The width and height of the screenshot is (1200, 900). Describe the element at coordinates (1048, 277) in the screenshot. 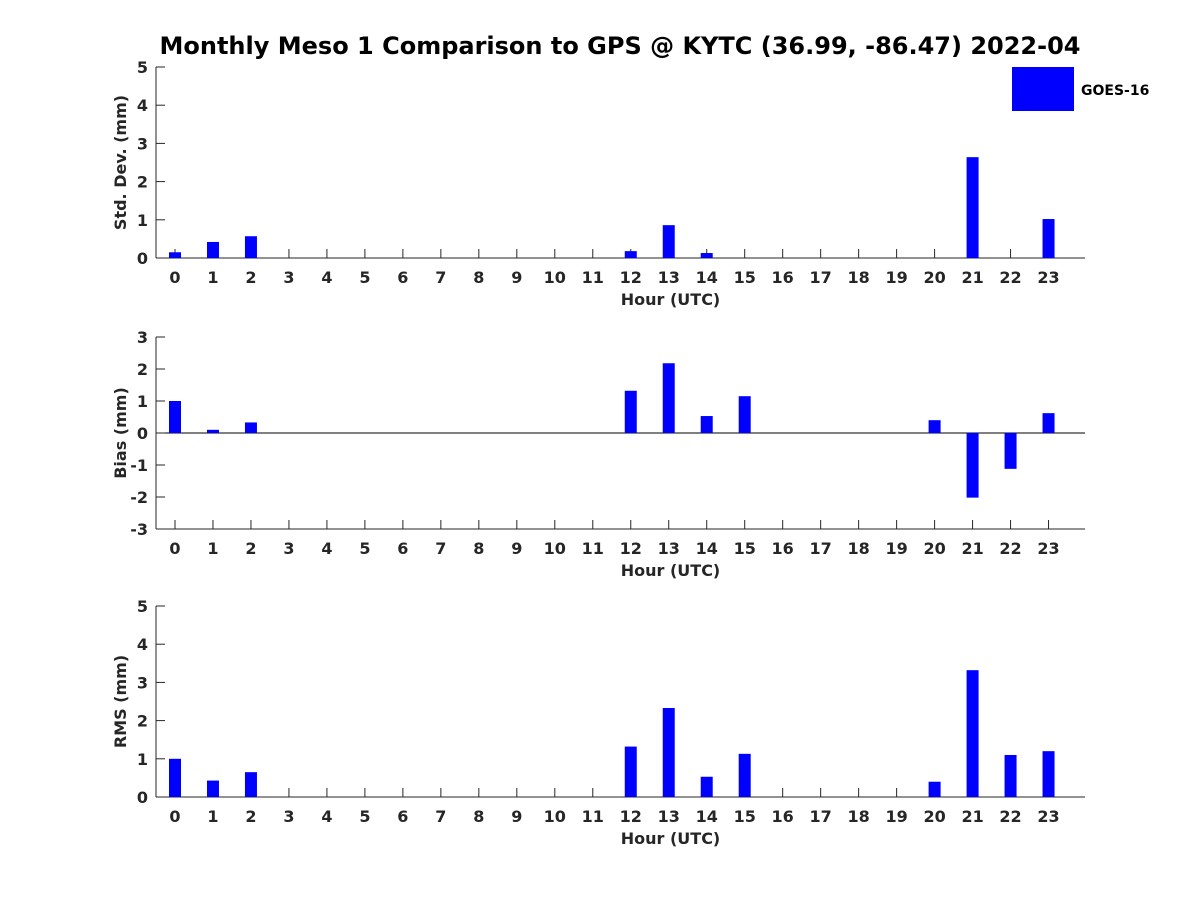

I see `x-tick-label: 23` at that location.